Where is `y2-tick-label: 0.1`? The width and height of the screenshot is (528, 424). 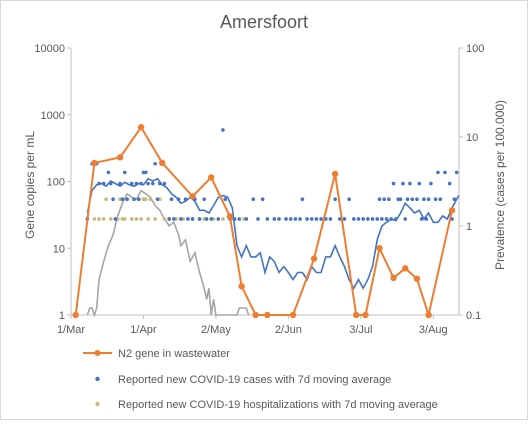 y2-tick-label: 0.1 is located at coordinates (473, 316).